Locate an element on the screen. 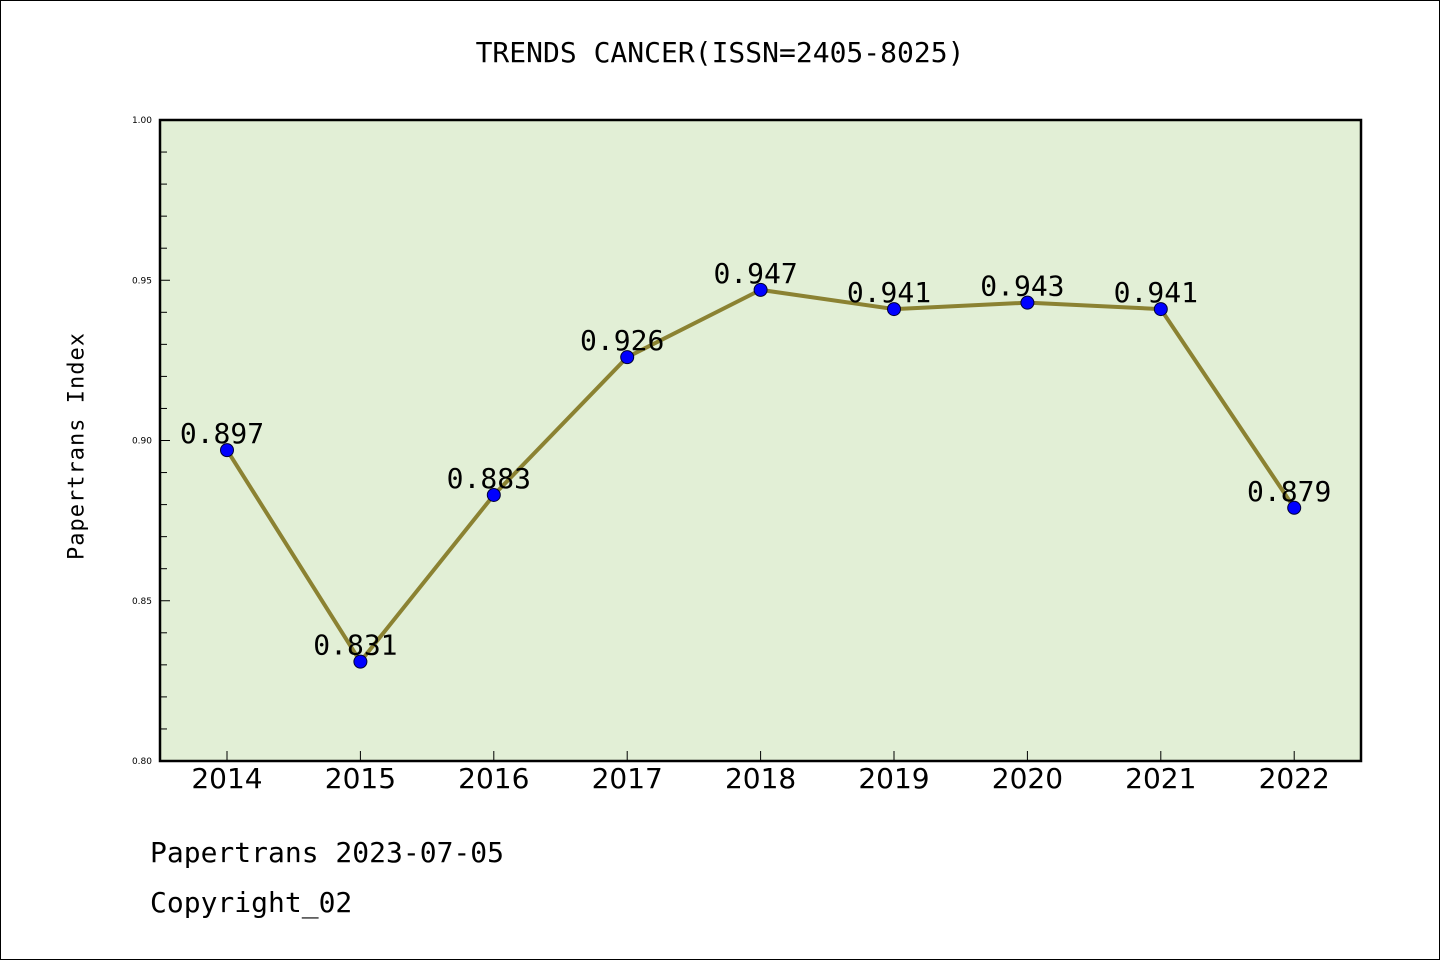  data-label: 0.943 is located at coordinates (1022, 286).